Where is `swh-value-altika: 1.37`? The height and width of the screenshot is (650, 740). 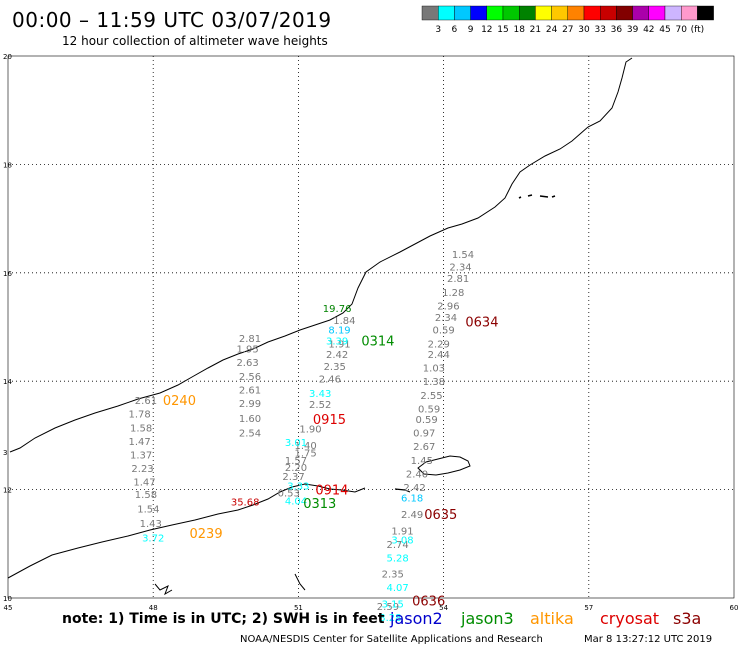 swh-value-altika: 1.37 is located at coordinates (141, 455).